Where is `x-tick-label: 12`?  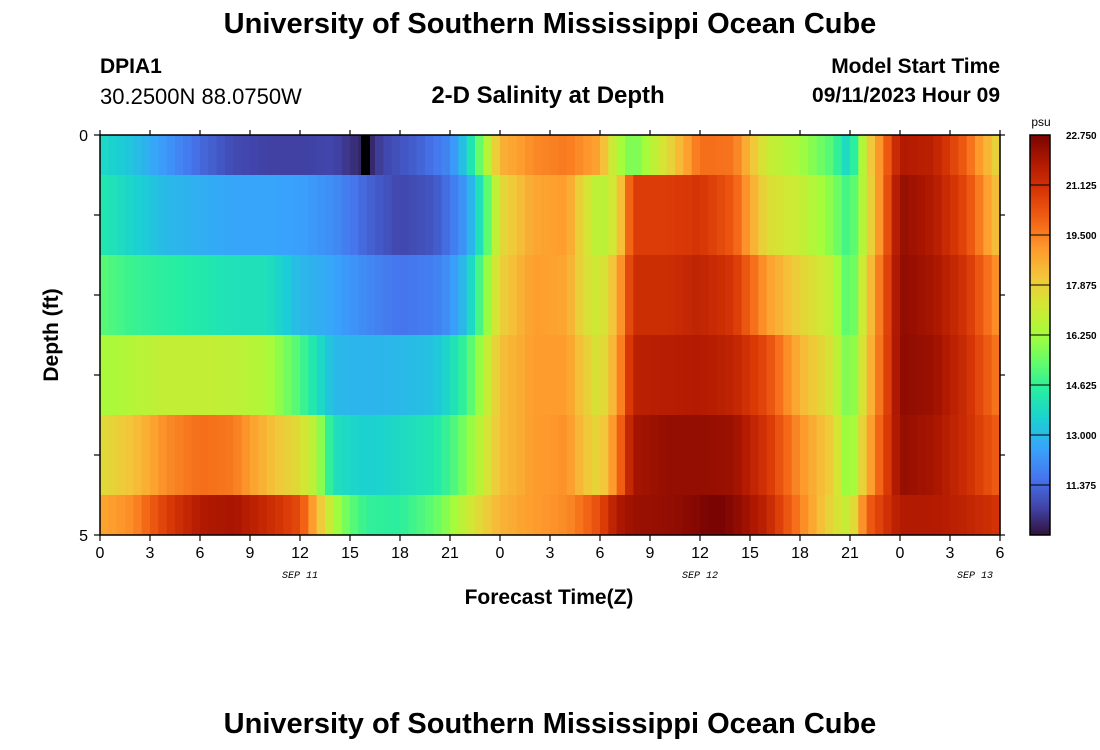 x-tick-label: 12 is located at coordinates (300, 553).